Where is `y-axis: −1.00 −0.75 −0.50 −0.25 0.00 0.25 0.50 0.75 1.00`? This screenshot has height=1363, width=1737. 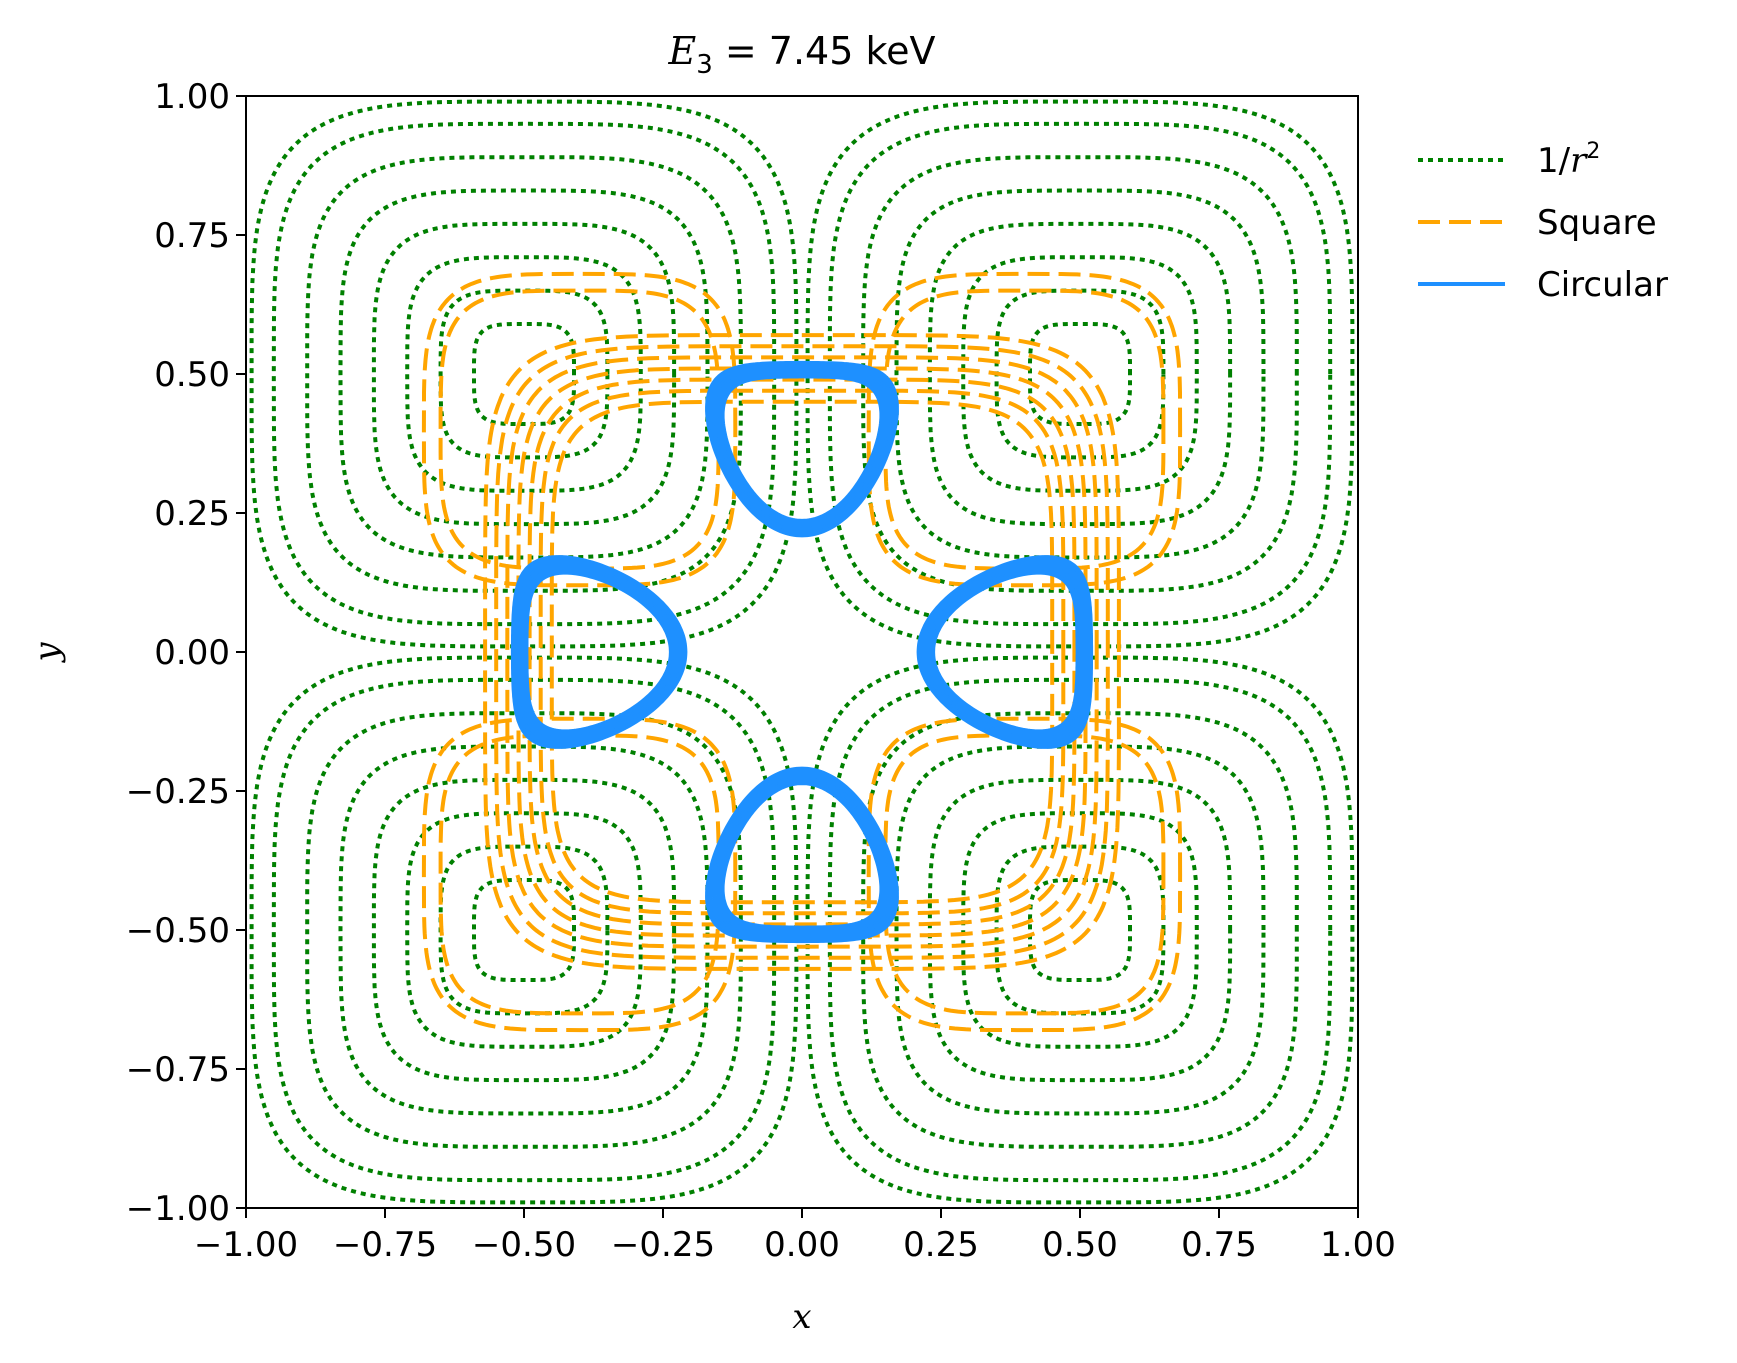
y-axis: −1.00 −0.75 −0.50 −0.25 0.00 0.25 0.50 0.75 1.00 is located at coordinates (186, 653).